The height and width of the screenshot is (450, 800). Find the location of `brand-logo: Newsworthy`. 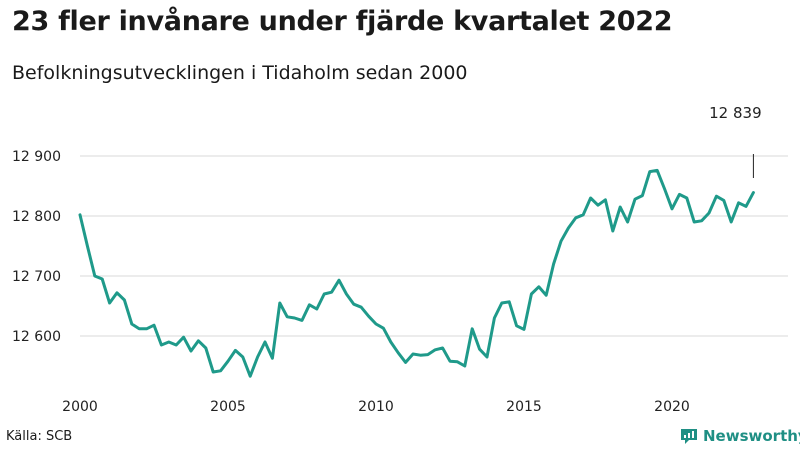

brand-logo: Newsworthy is located at coordinates (740, 436).